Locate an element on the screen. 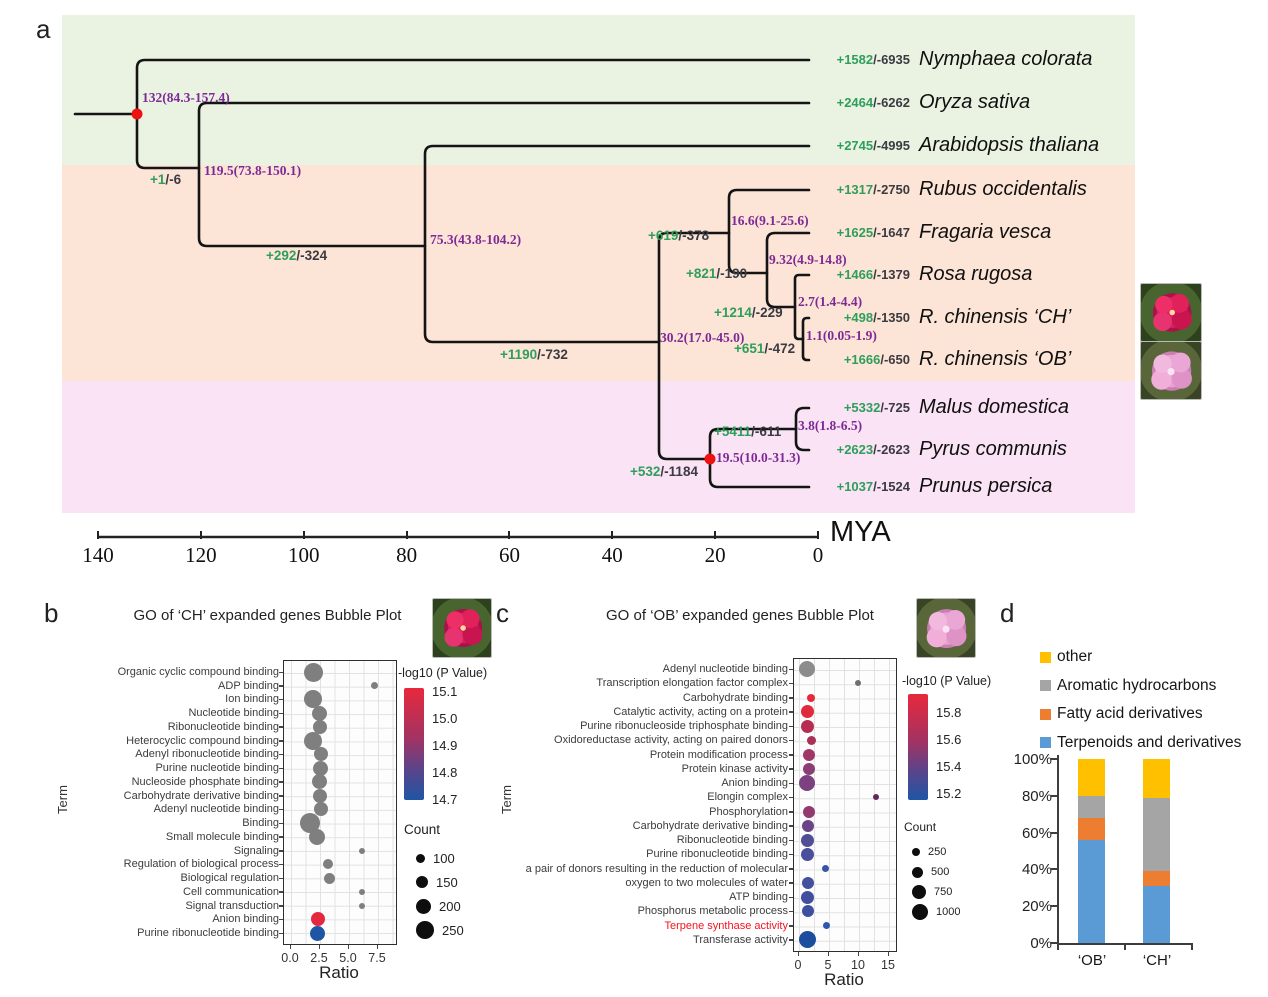  gain-count: +1625 is located at coordinates (855, 232).